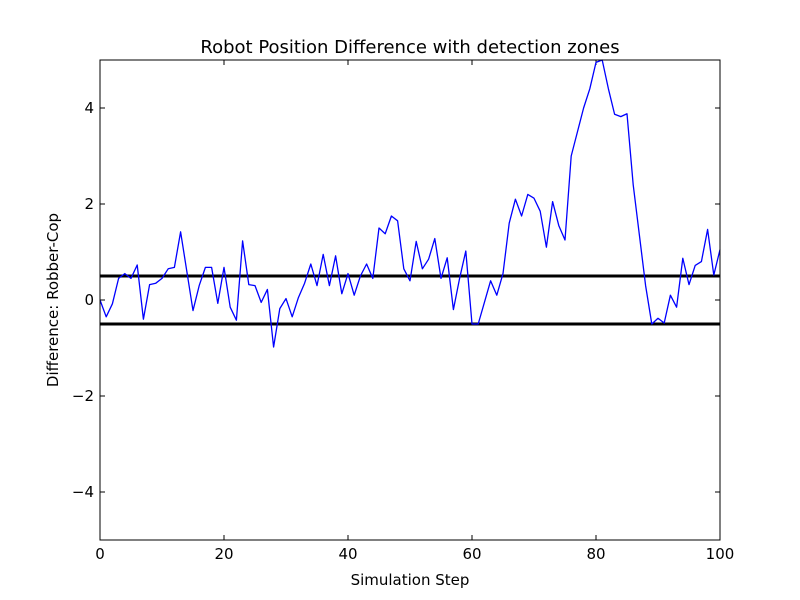 The image size is (800, 600). Describe the element at coordinates (83, 396) in the screenshot. I see `y-tick-label: −2` at that location.